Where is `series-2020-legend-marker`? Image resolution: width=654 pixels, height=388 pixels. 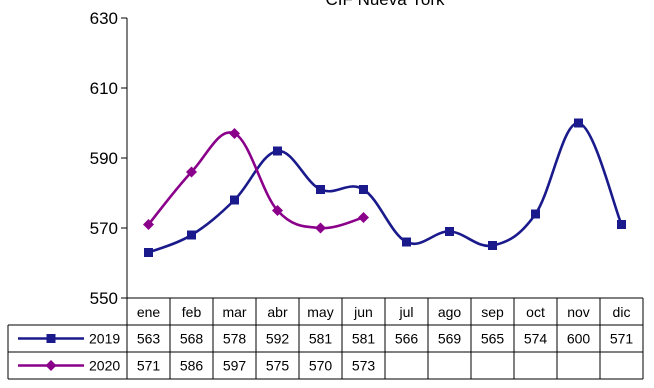 series-2020-legend-marker is located at coordinates (51, 365).